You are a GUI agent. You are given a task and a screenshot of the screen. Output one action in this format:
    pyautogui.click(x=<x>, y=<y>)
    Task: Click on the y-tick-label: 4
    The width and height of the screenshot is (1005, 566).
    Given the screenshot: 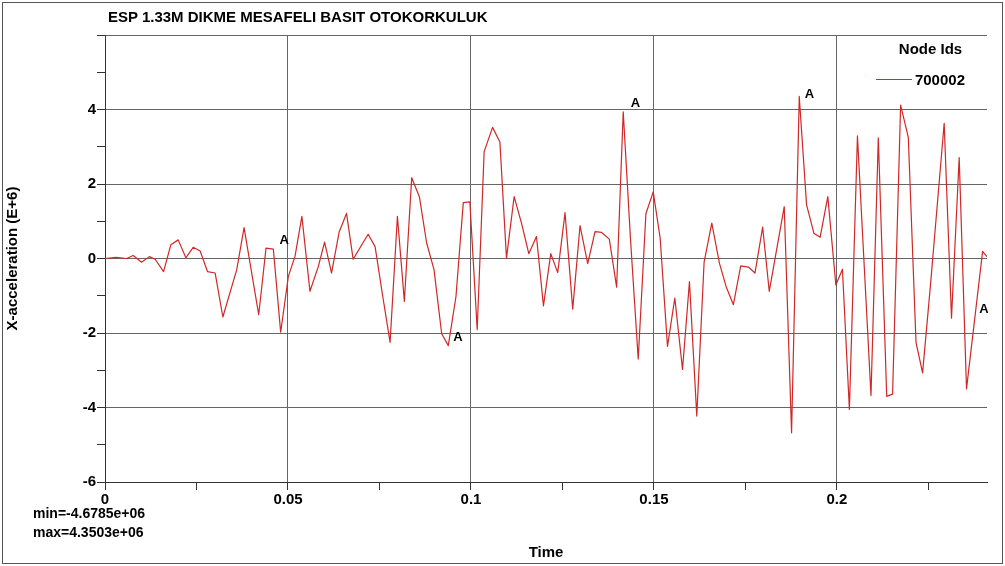 What is the action you would take?
    pyautogui.click(x=92, y=108)
    